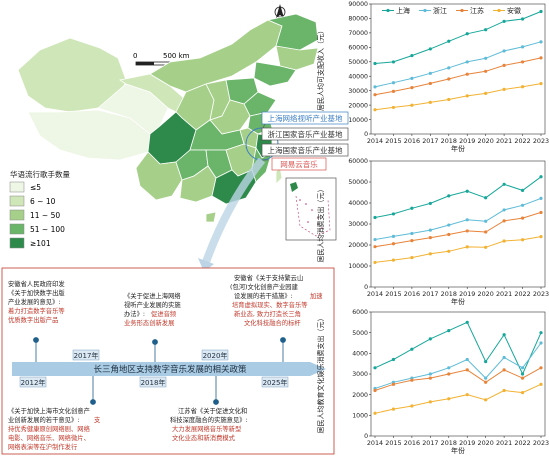  I want to click on timeline-arrow-band, so click(169, 369).